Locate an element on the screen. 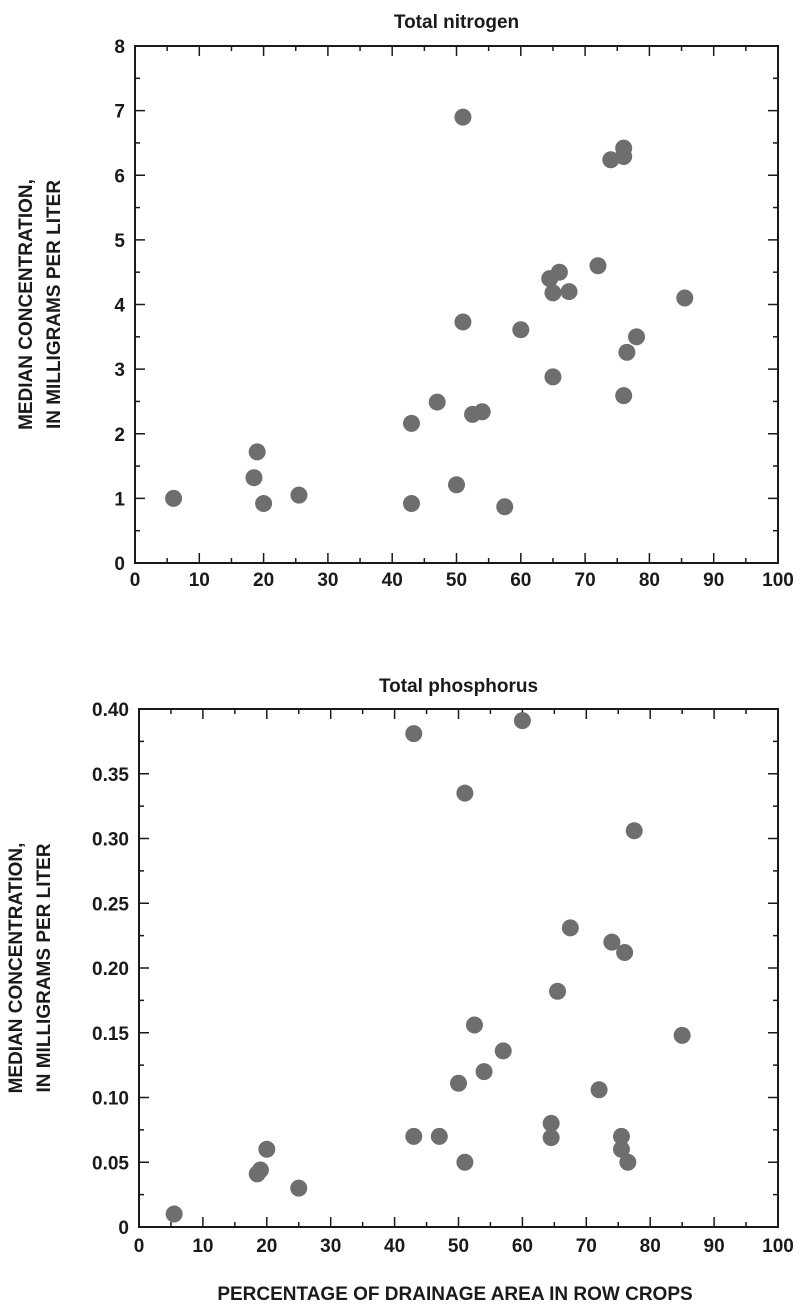 Image resolution: width=801 pixels, height=1311 pixels. panel-1-y-axis-title-line-1: MEDIAN CONCENTRATION, is located at coordinates (26, 304).